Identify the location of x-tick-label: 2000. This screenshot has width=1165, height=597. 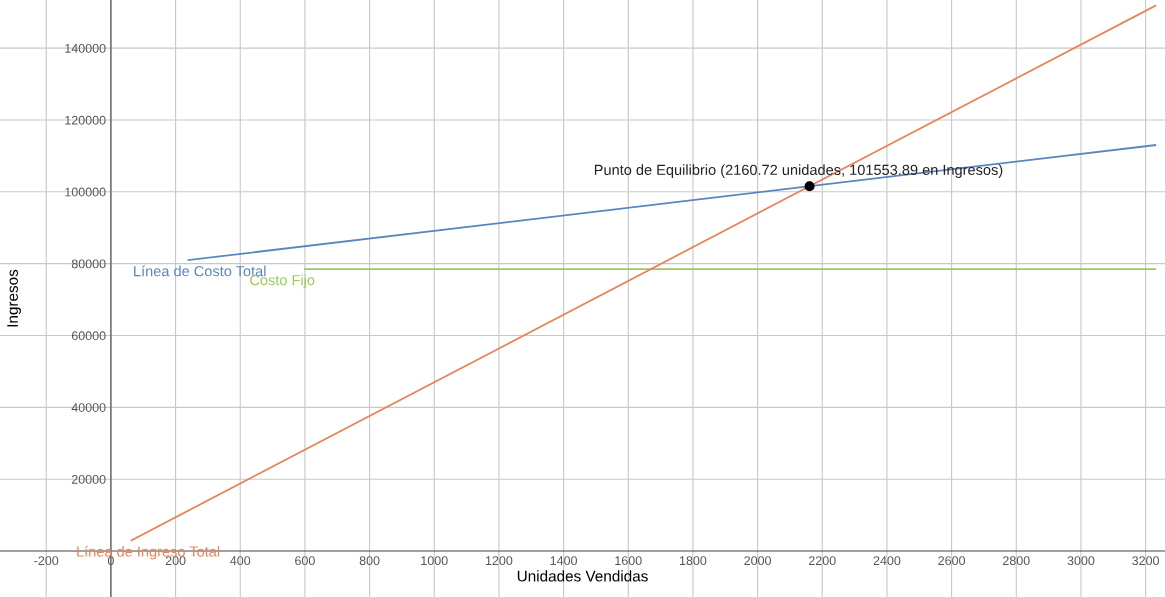
(758, 561).